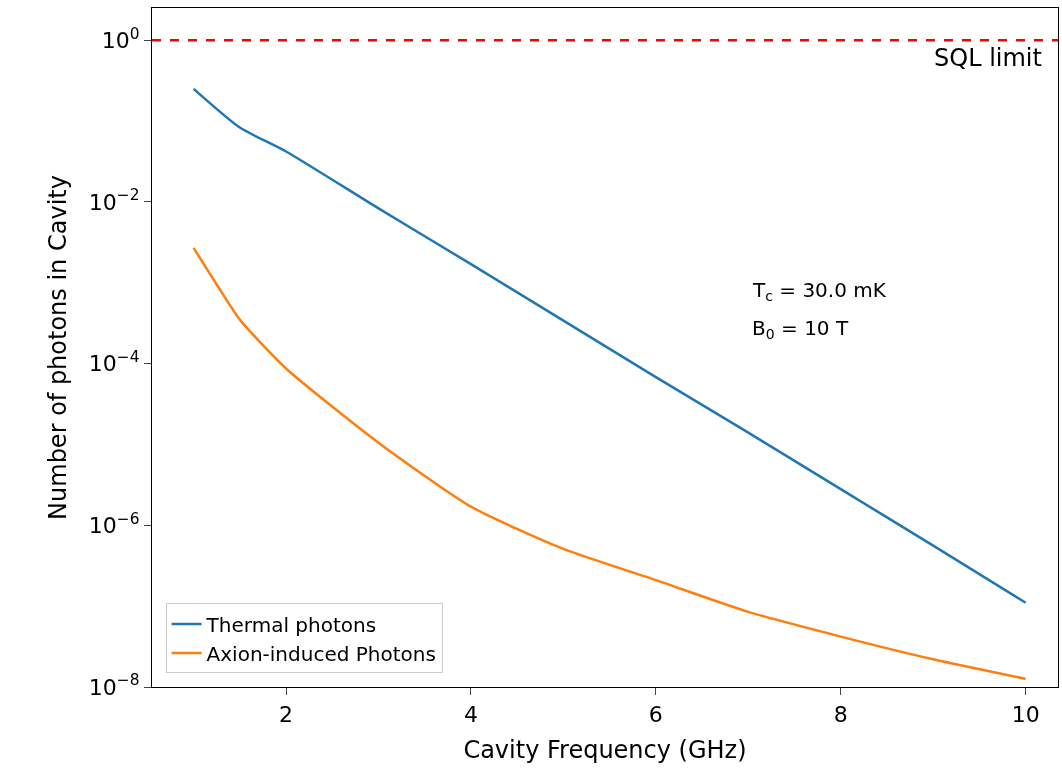  I want to click on legend-label: Axion-induced Photons, so click(321, 653).